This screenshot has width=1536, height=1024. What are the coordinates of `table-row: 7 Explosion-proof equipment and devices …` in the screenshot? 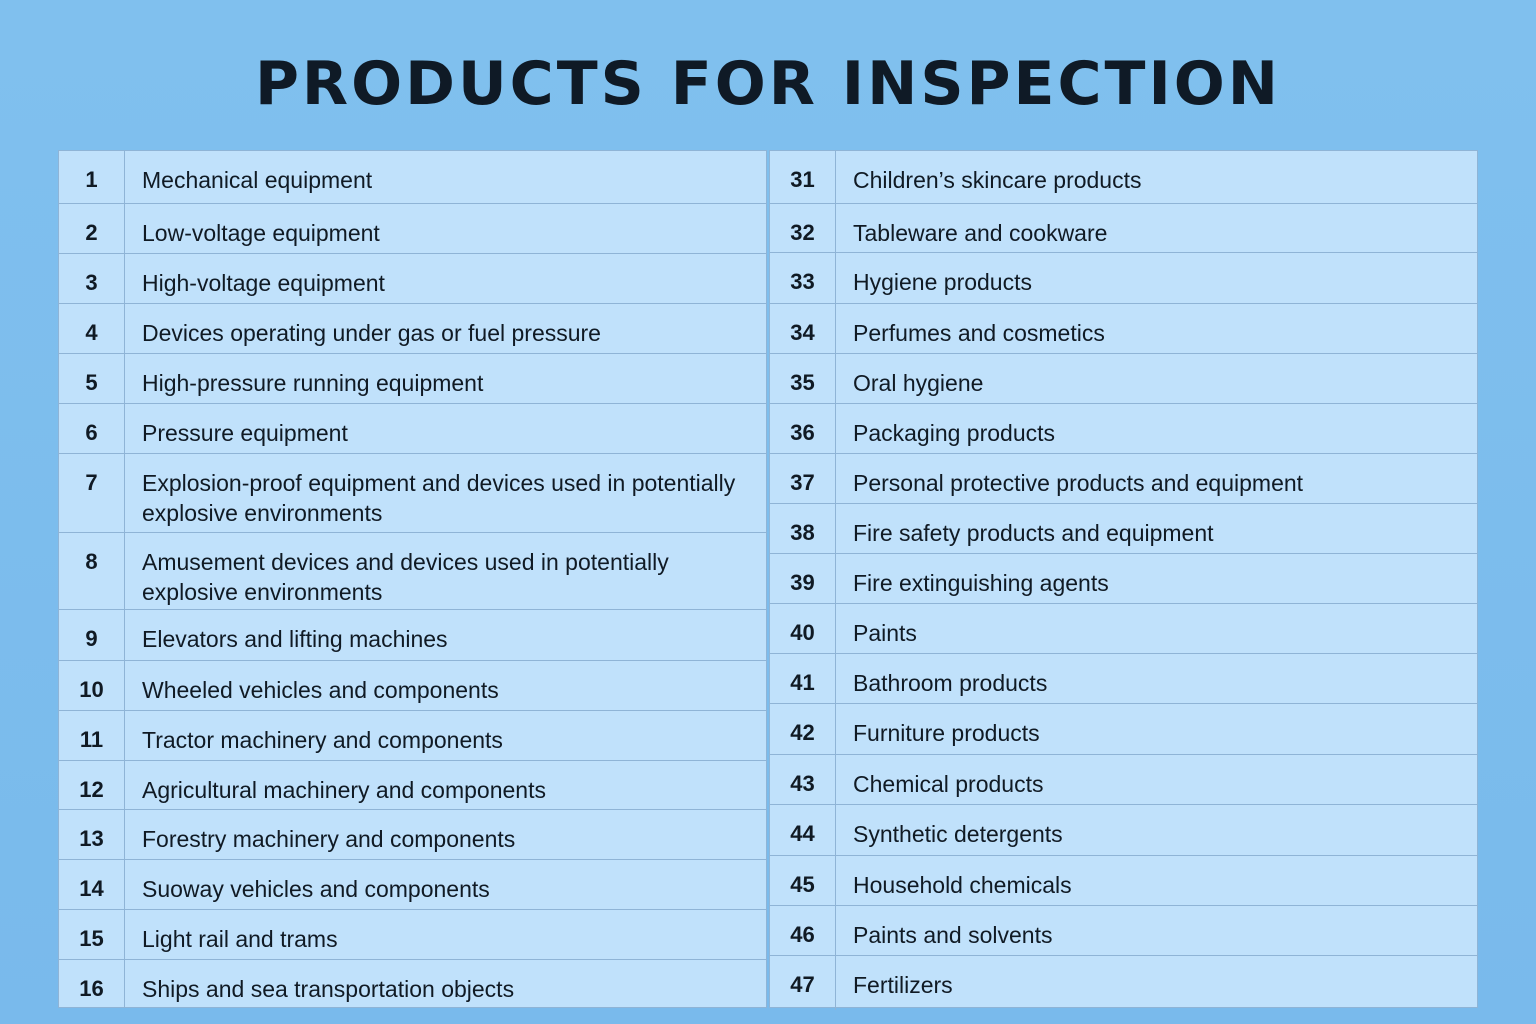 It's located at (412, 493).